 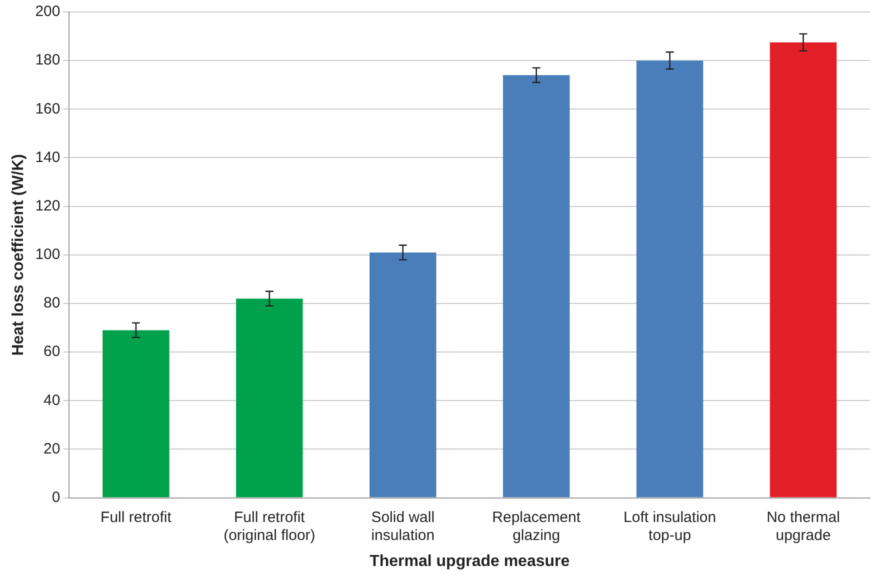 I want to click on x-tick-label: Full retrofit (original floor), so click(x=270, y=526).